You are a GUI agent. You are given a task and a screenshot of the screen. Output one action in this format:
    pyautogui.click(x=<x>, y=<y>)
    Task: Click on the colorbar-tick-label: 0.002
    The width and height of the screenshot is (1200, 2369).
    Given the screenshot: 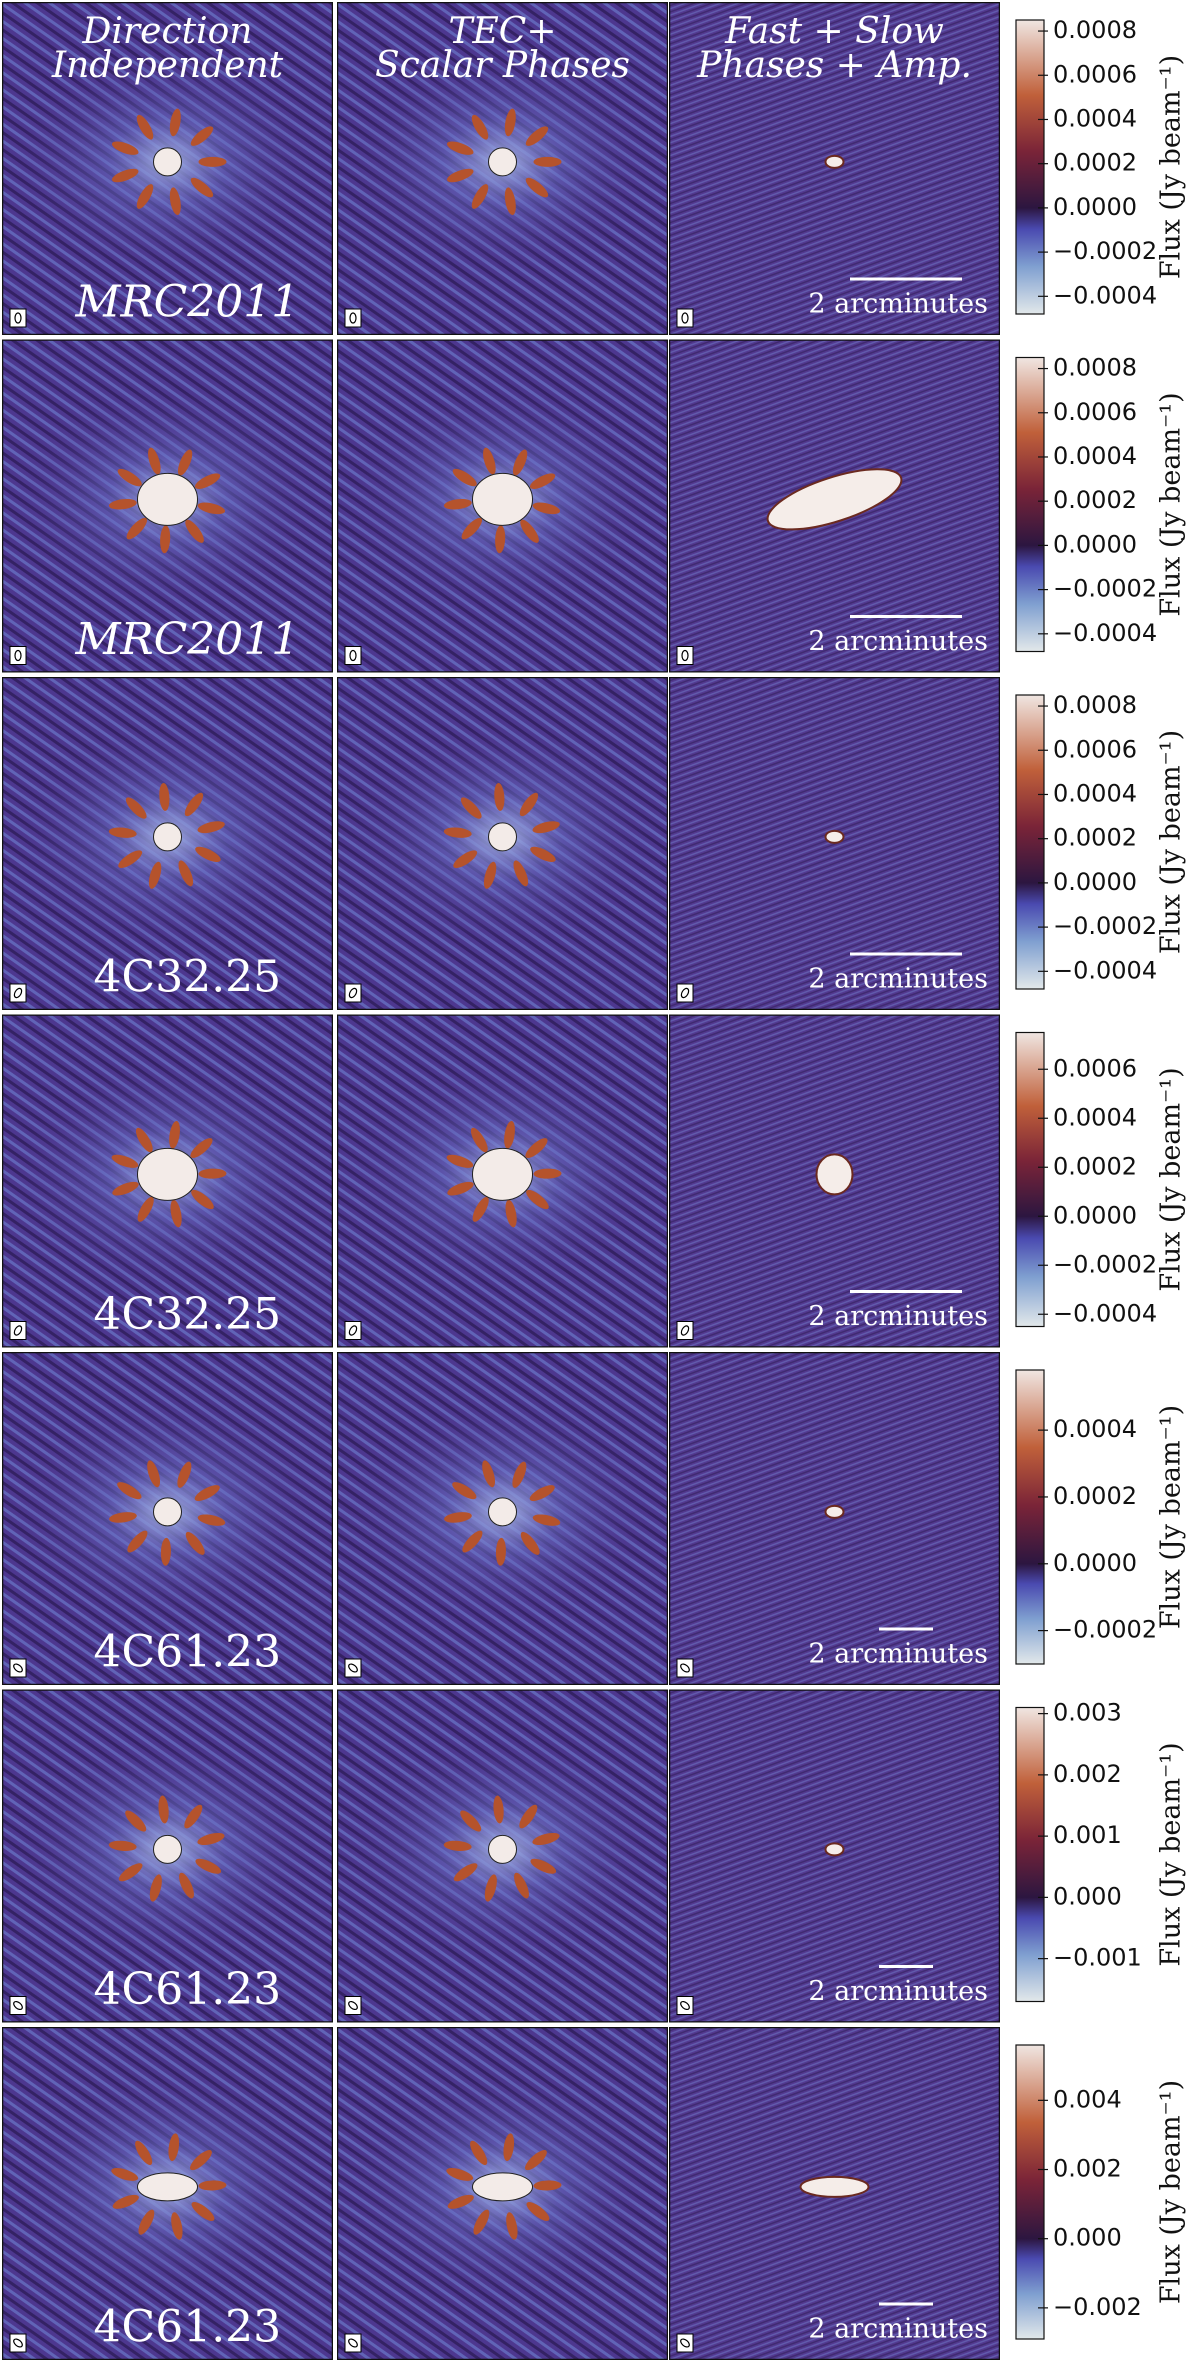 What is the action you would take?
    pyautogui.click(x=1087, y=2169)
    